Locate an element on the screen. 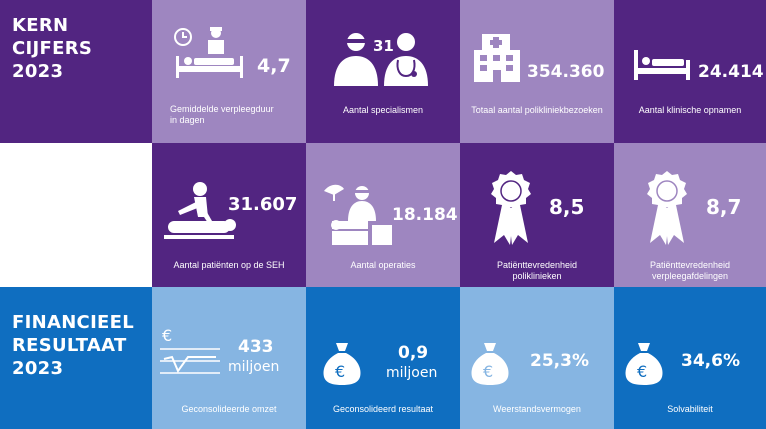  doctors-icon is located at coordinates (382, 59).